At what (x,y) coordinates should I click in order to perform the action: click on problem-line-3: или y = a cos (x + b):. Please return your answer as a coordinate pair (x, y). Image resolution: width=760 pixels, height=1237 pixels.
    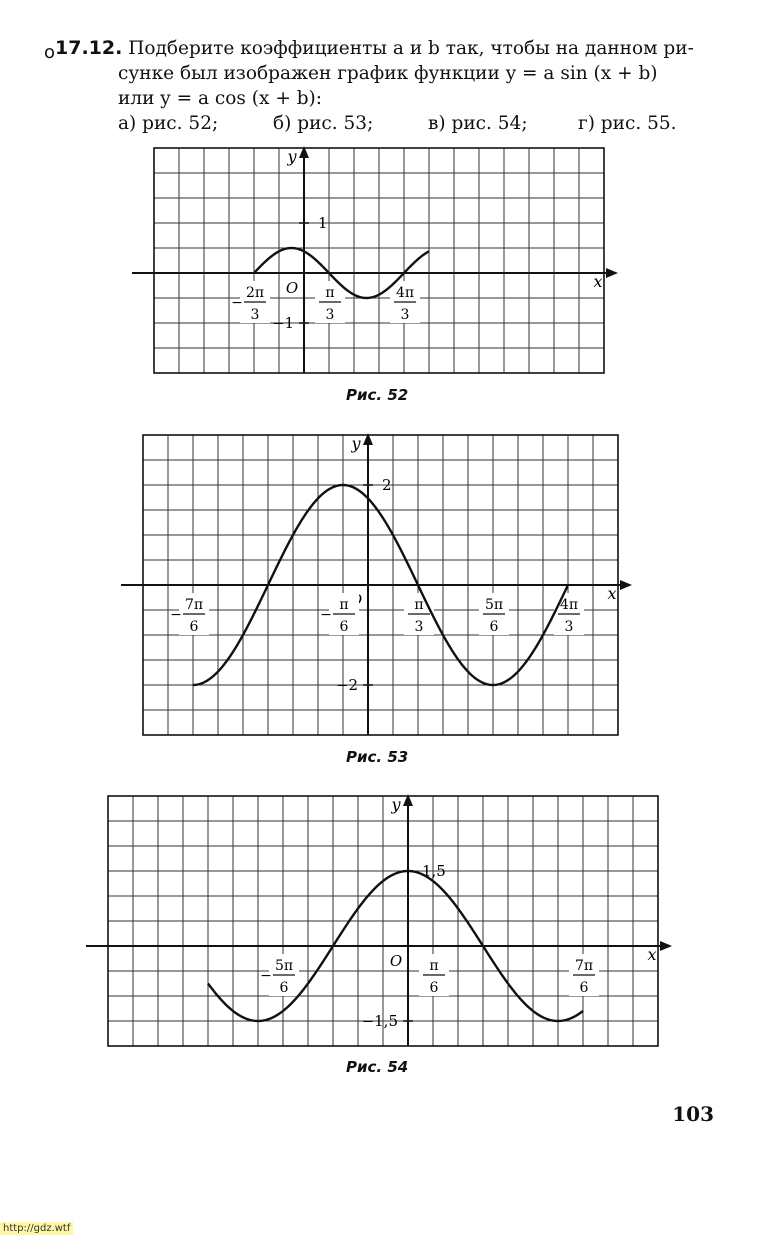
    Looking at the image, I should click on (220, 98).